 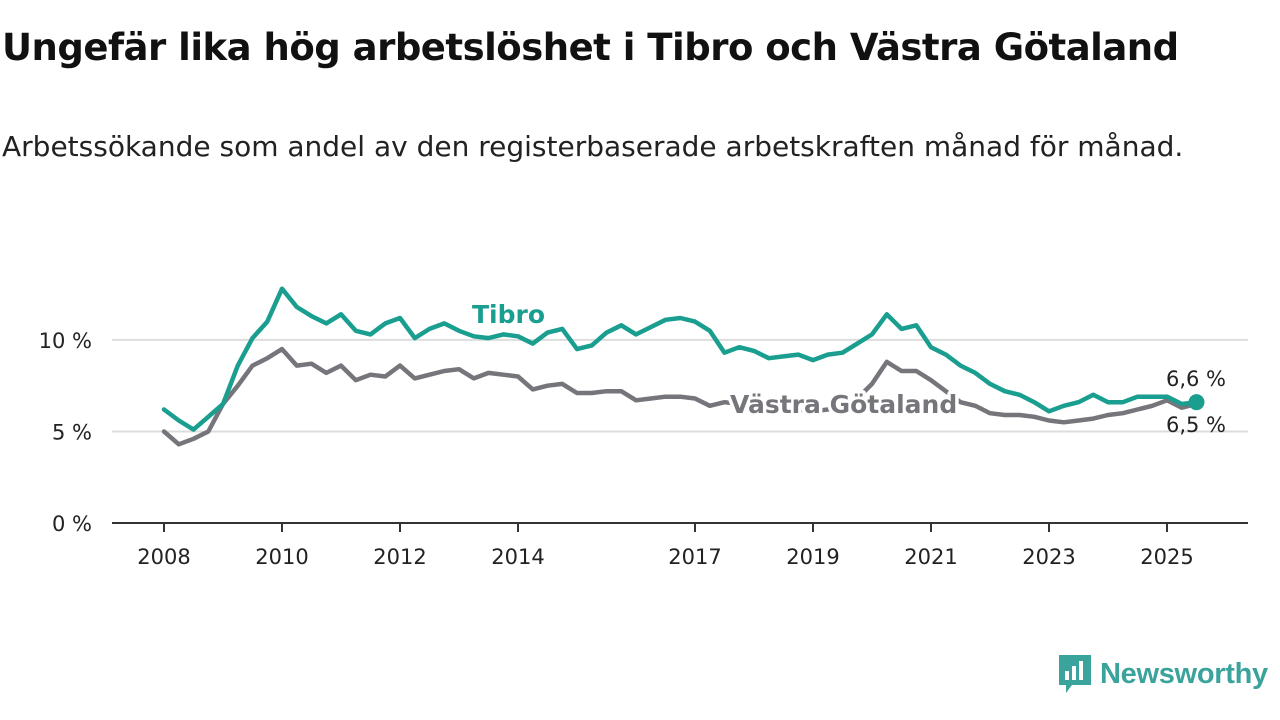 I want to click on x-tick-label: 2025, so click(x=1166, y=557).